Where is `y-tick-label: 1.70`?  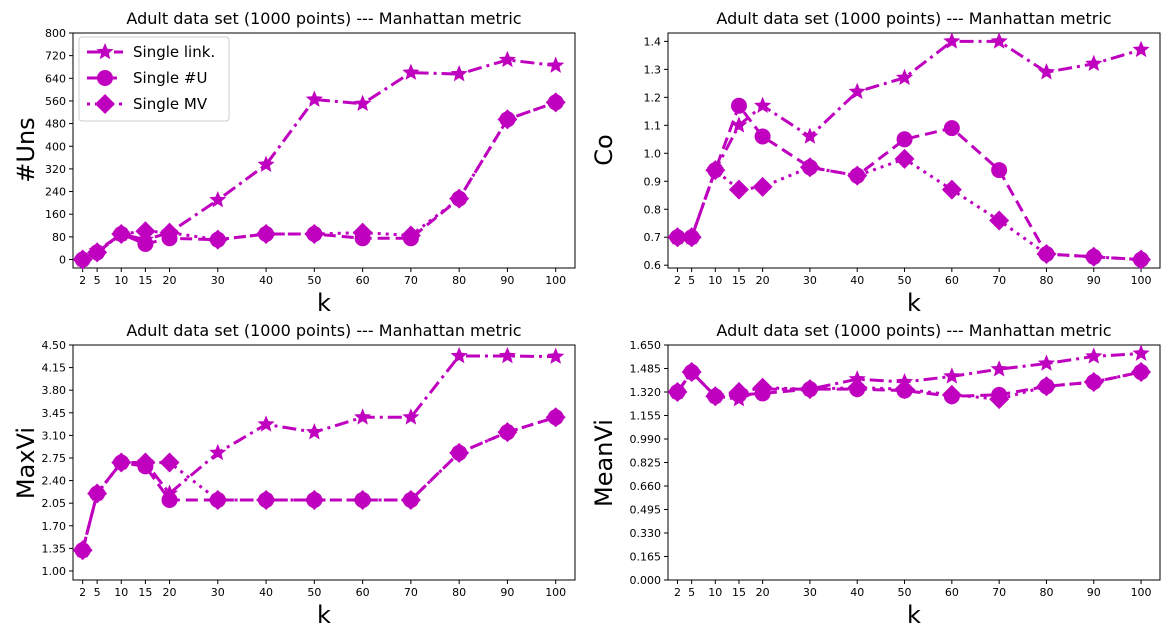 y-tick-label: 1.70 is located at coordinates (54, 526).